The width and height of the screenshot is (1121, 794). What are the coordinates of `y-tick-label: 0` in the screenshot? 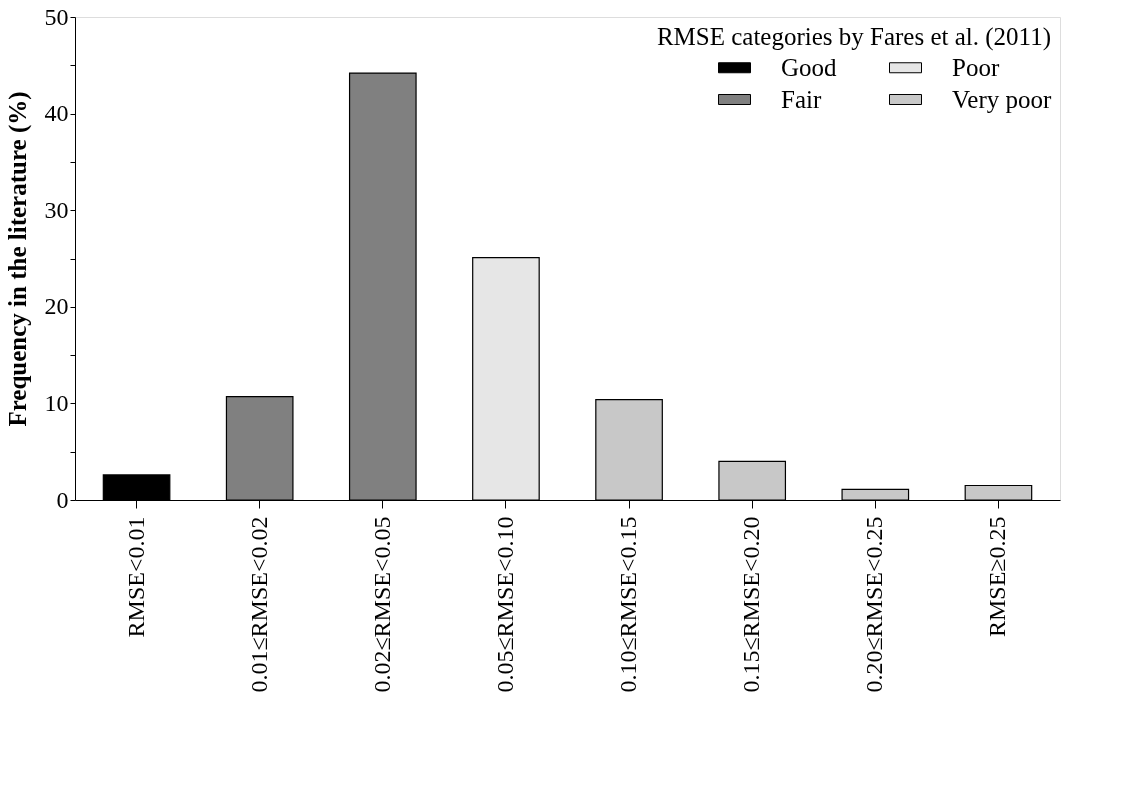 It's located at (62, 499).